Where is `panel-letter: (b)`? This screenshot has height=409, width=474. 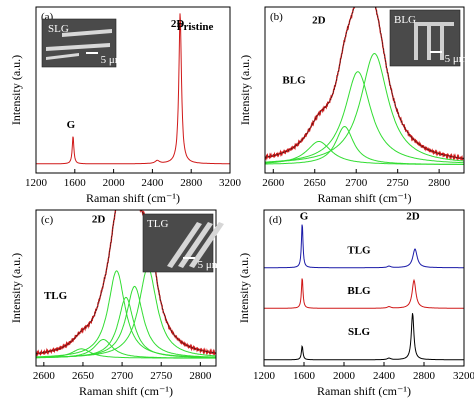
panel-letter: (b) is located at coordinates (276, 17).